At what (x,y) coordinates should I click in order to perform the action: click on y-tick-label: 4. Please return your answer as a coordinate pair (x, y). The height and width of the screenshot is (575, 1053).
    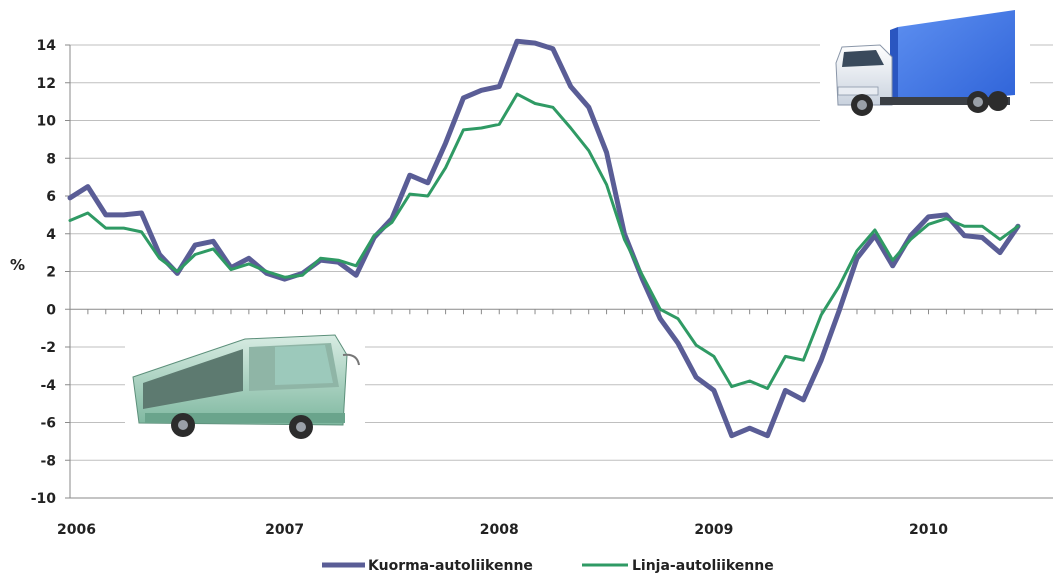
    Looking at the image, I should click on (51, 235).